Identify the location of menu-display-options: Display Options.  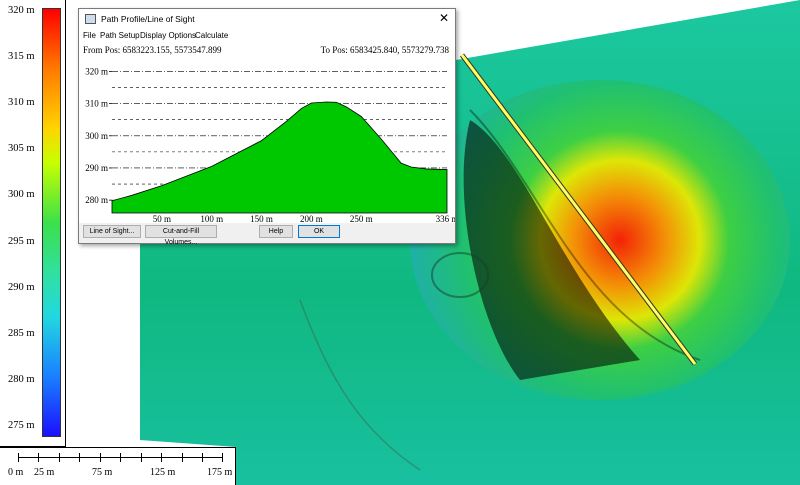
(168, 35).